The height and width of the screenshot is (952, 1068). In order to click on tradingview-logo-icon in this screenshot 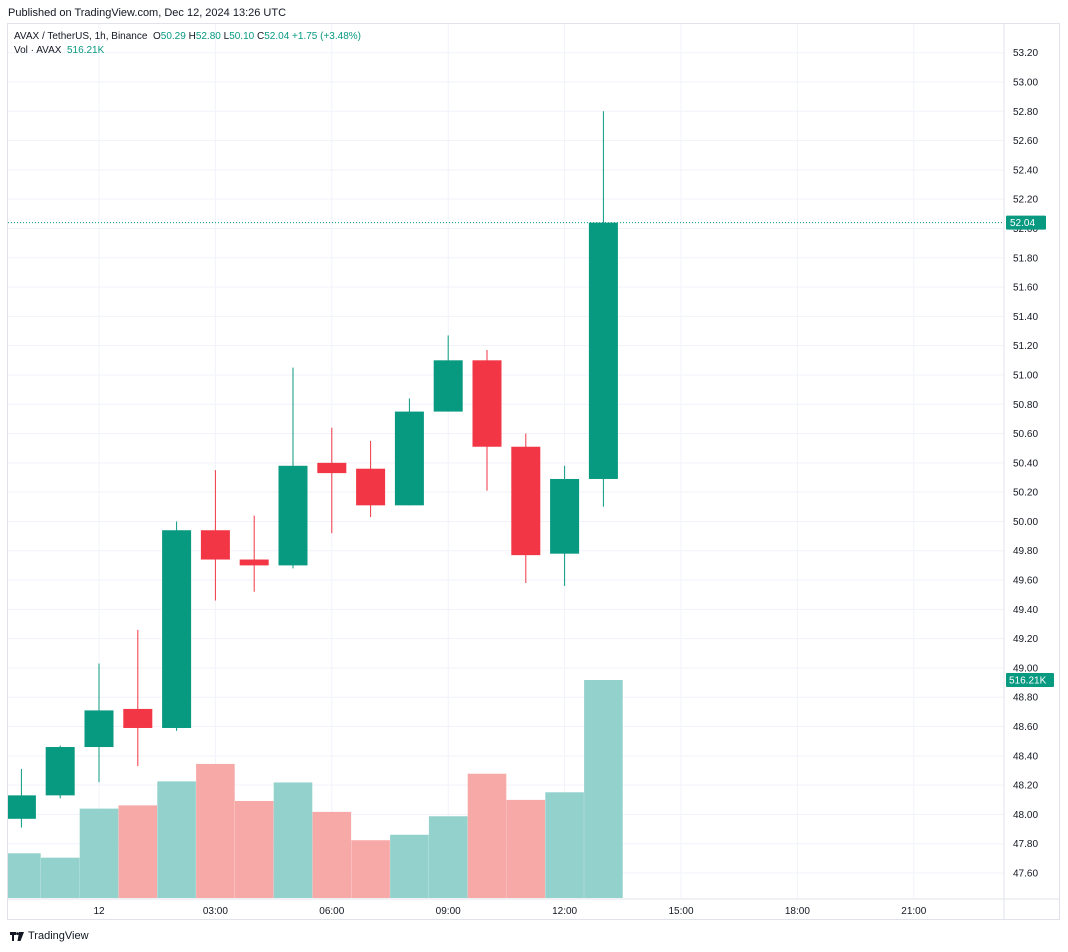, I will do `click(17, 936)`.